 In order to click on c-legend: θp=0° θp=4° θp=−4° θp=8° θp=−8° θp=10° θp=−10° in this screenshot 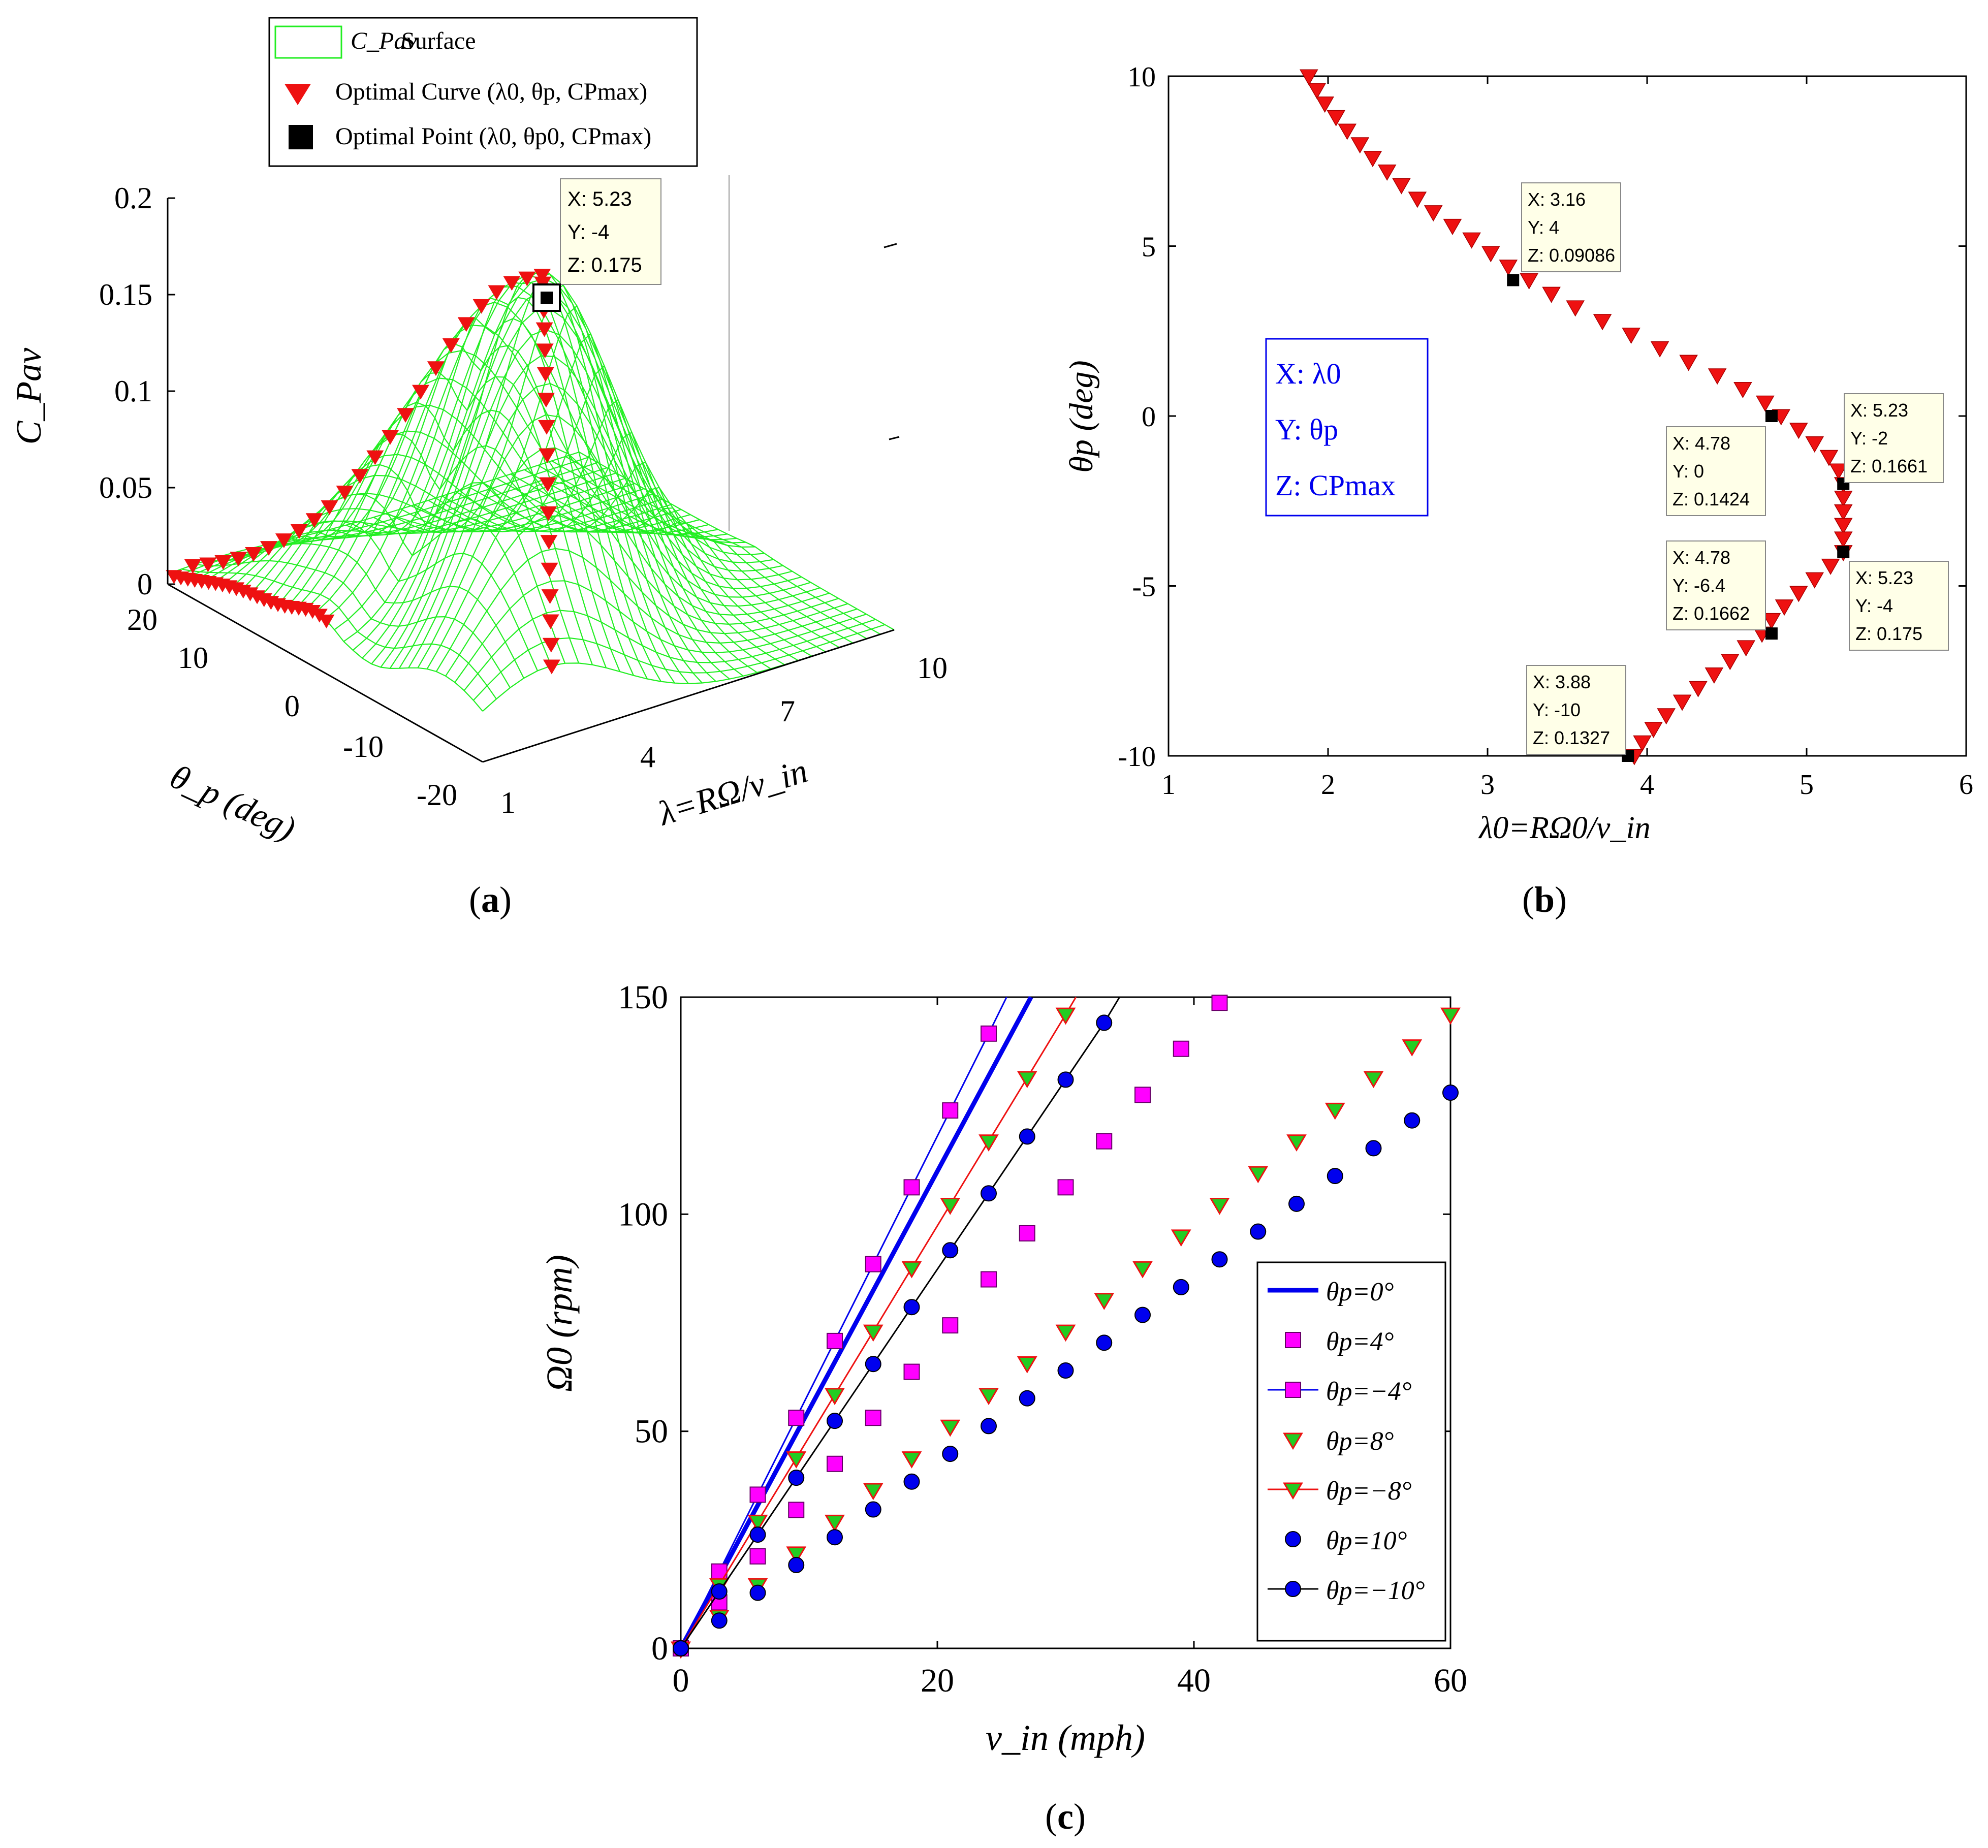, I will do `click(1351, 1451)`.